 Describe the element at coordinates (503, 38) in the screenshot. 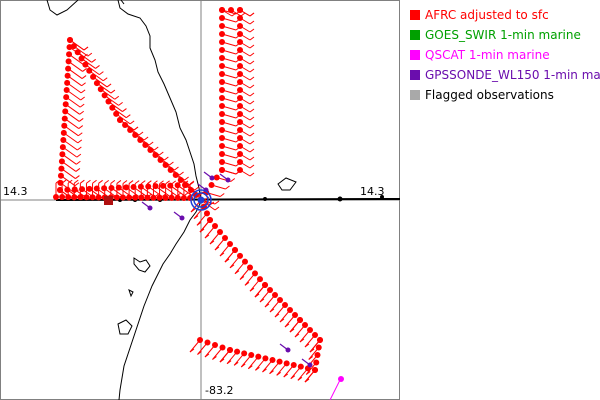

I see `legend-item-goes-swir: GOES_SWIR 1-min marine` at that location.